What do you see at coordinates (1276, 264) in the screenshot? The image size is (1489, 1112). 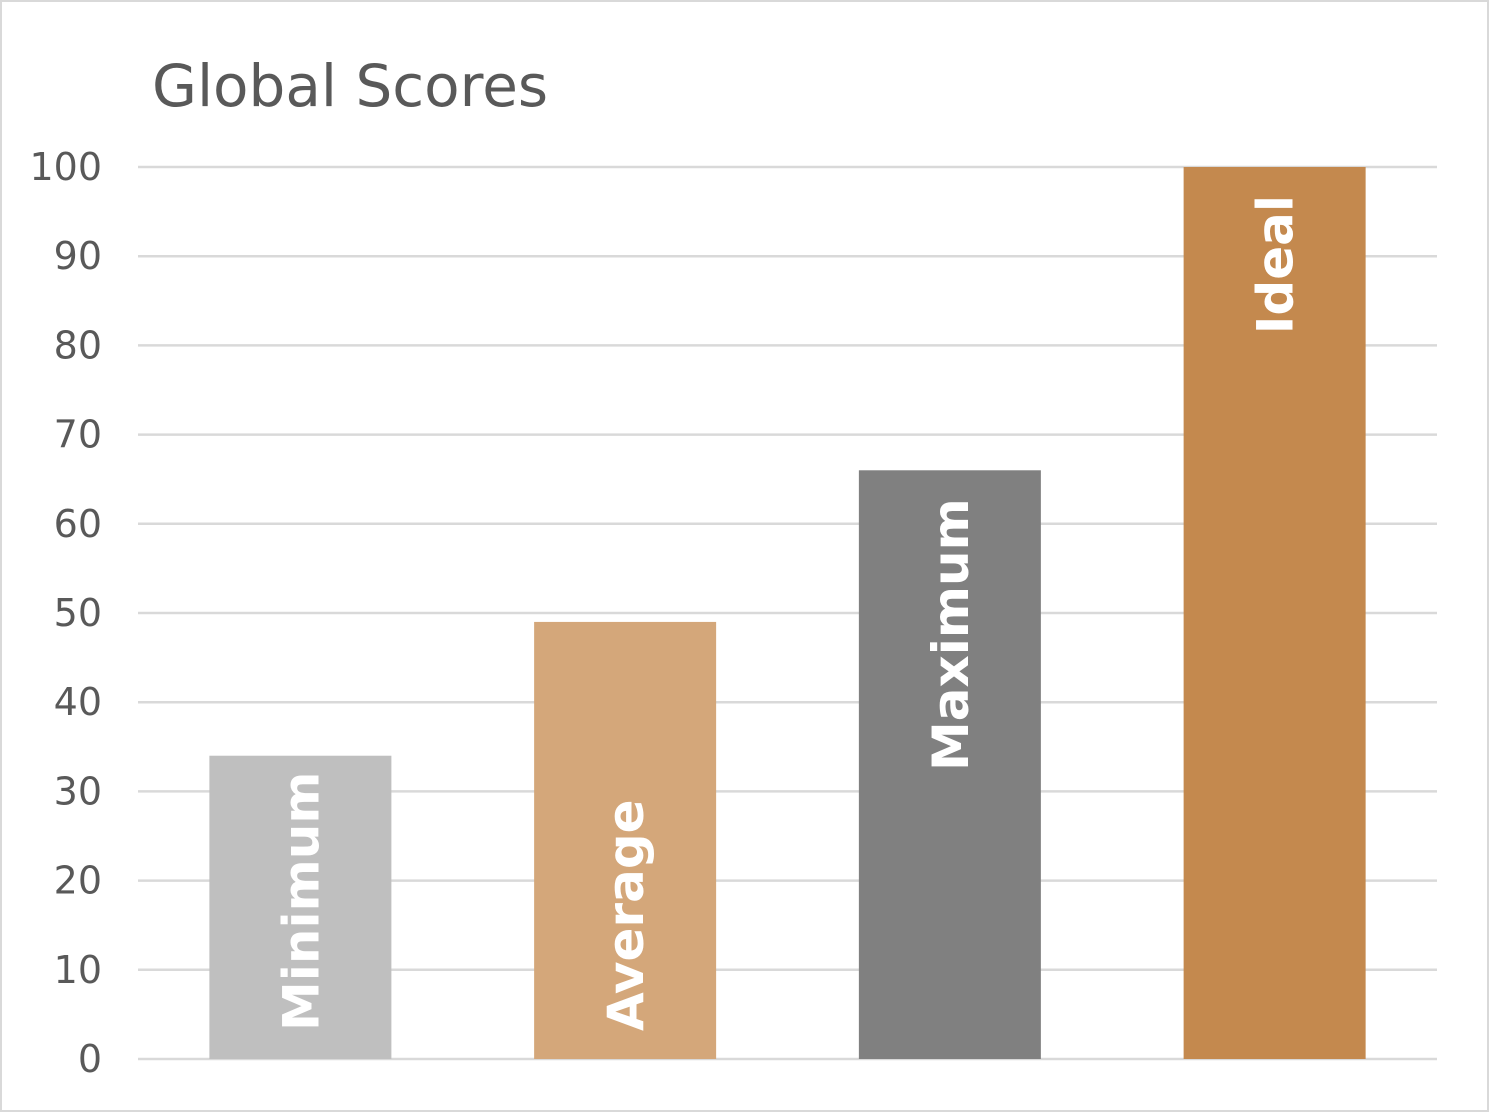 I see `bar-label-ideal: Ideal` at bounding box center [1276, 264].